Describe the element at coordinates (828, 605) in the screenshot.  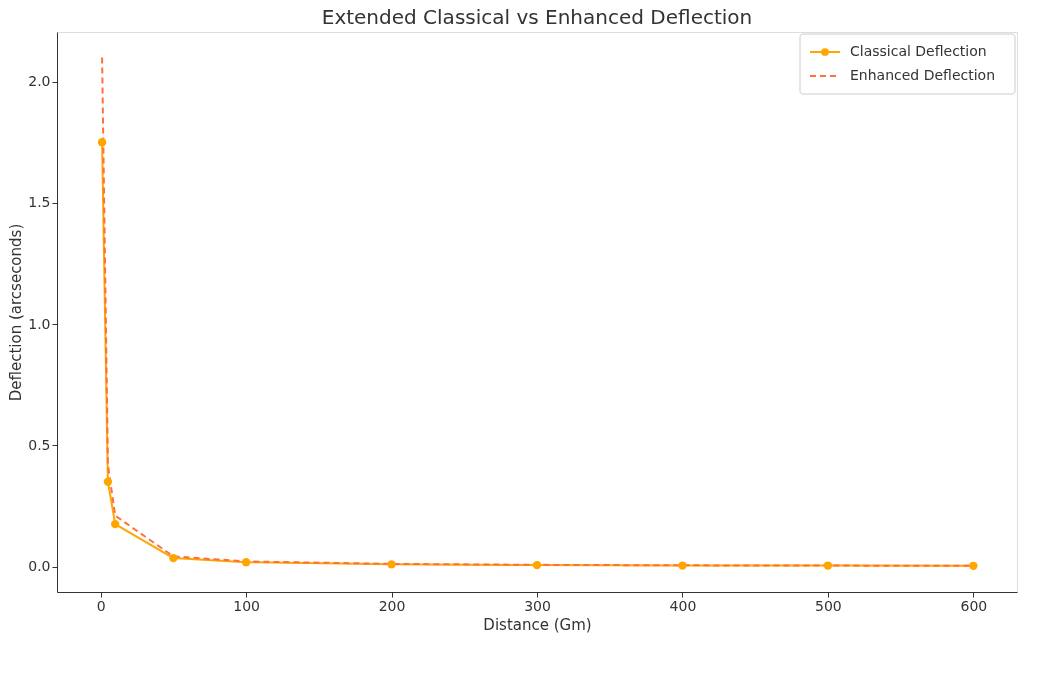
I see `x-tick-label: 500` at that location.